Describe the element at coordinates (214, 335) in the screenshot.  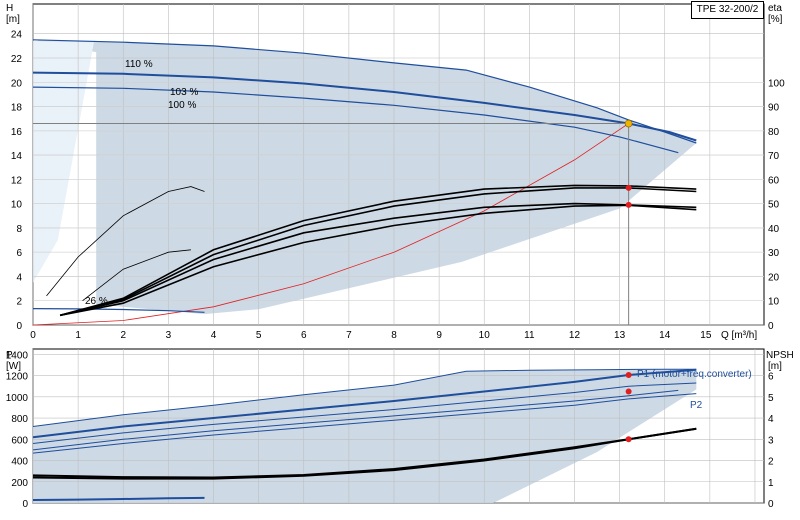
I see `x-tick-label: 4` at that location.